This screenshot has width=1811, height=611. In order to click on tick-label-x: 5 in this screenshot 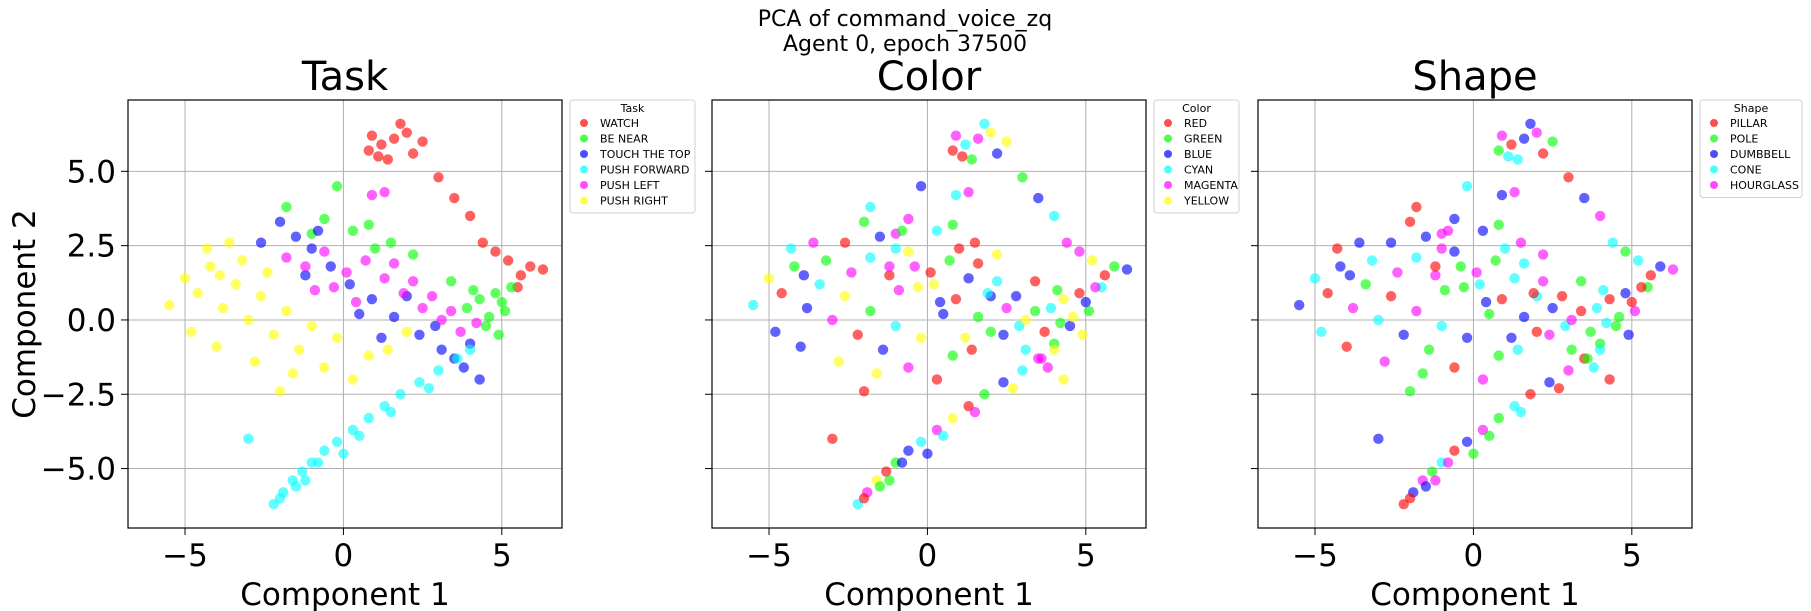, I will do `click(502, 556)`.